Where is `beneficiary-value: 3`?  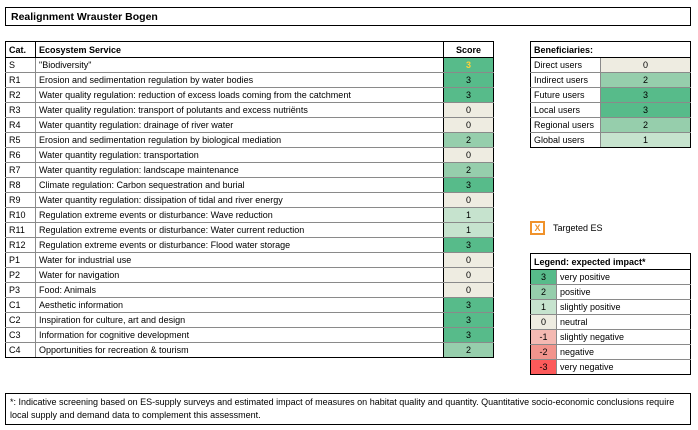
beneficiary-value: 3 is located at coordinates (645, 95).